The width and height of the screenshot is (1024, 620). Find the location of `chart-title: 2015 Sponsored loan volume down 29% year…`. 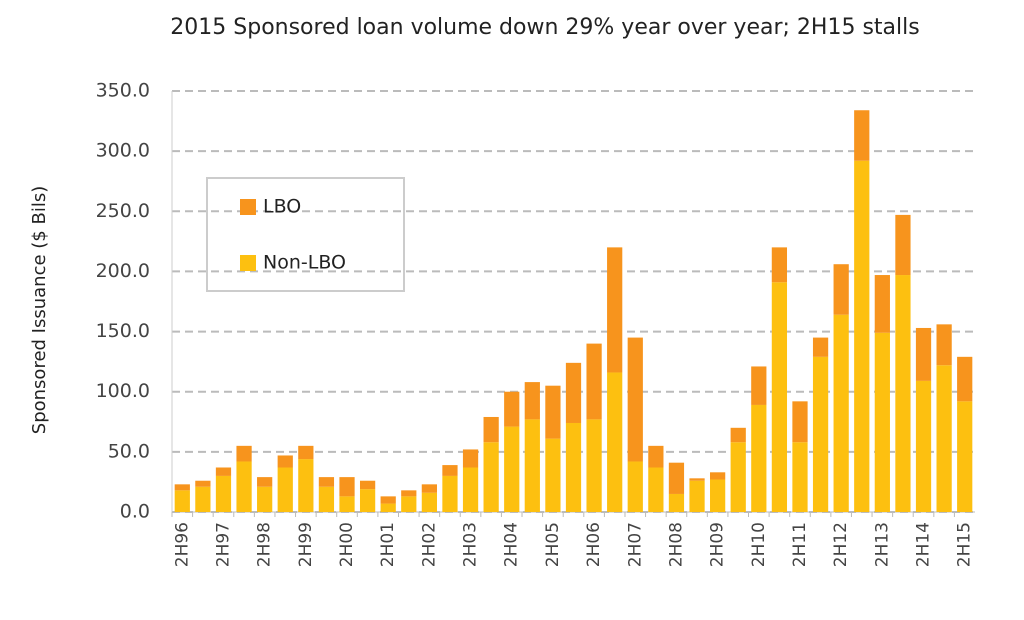

chart-title: 2015 Sponsored loan volume down 29% year… is located at coordinates (544, 27).